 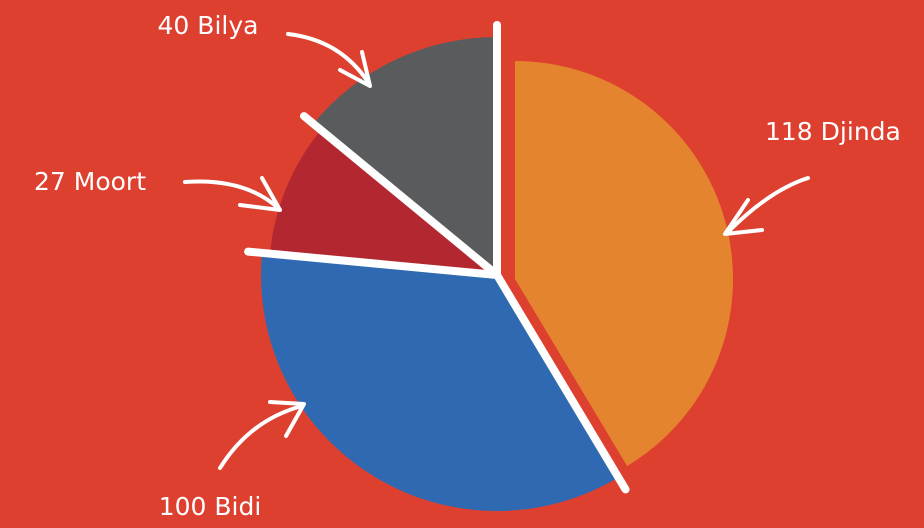 I want to click on slice-name: Moort, so click(x=110, y=181).